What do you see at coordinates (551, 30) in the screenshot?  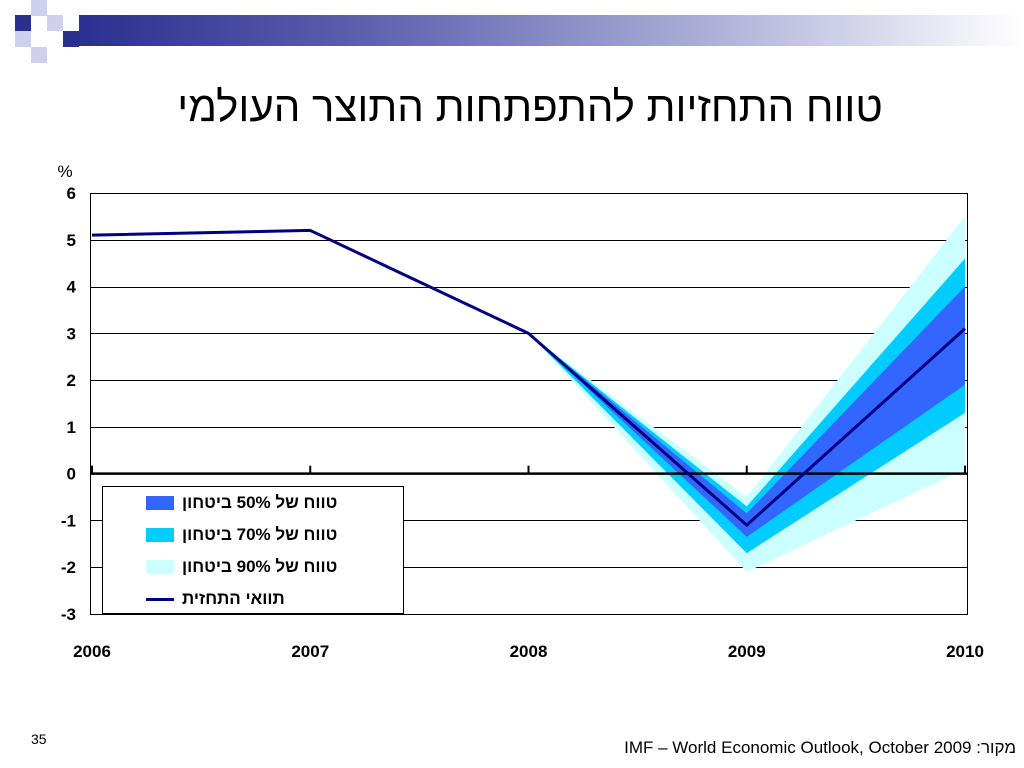 I see `header-gradient-bar` at bounding box center [551, 30].